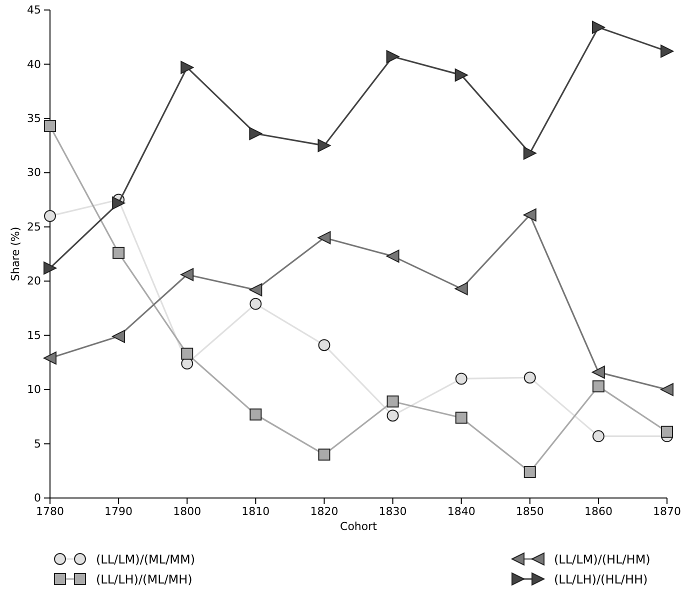 The height and width of the screenshot is (592, 683). Describe the element at coordinates (667, 511) in the screenshot. I see `x-tick-label: 1870` at that location.